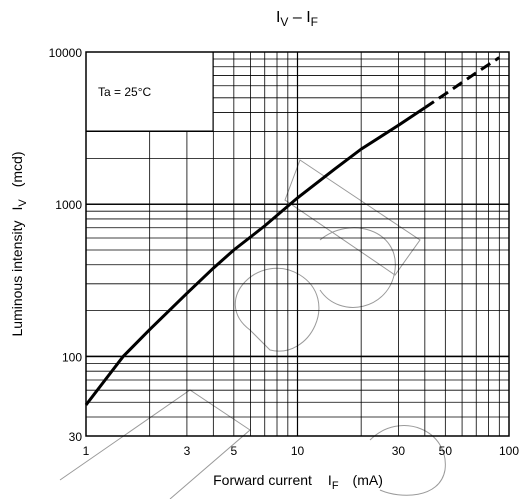 This screenshot has width=531, height=499. I want to click on y-tick-label: 10000, so click(66, 53).